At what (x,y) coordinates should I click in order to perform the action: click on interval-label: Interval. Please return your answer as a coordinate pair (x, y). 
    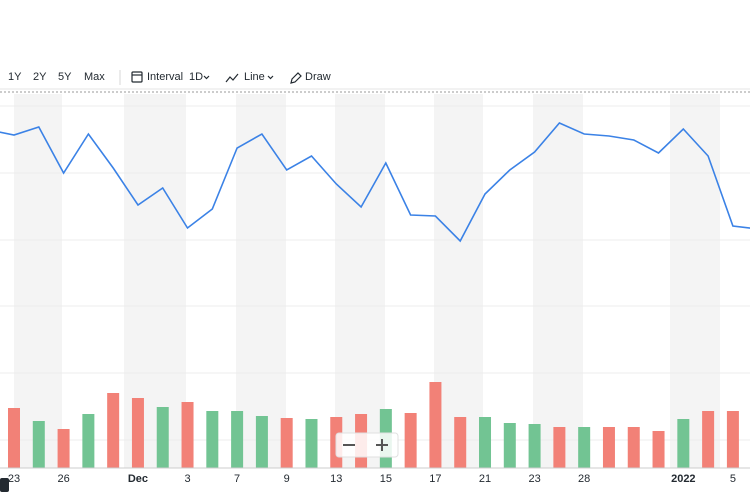
    Looking at the image, I should click on (165, 77).